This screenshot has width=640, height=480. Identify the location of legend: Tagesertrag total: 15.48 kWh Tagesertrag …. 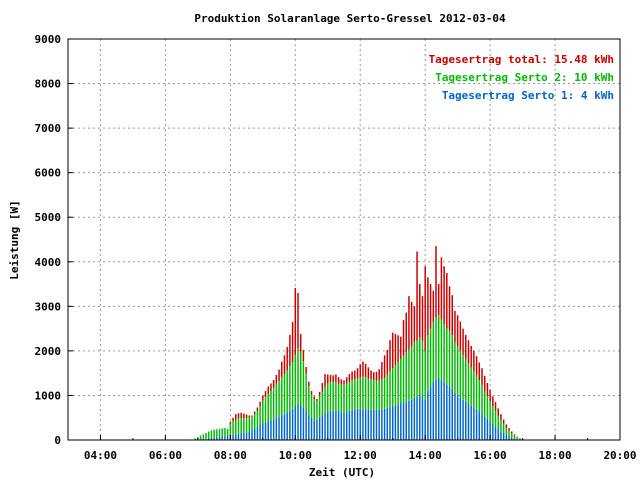
(521, 77).